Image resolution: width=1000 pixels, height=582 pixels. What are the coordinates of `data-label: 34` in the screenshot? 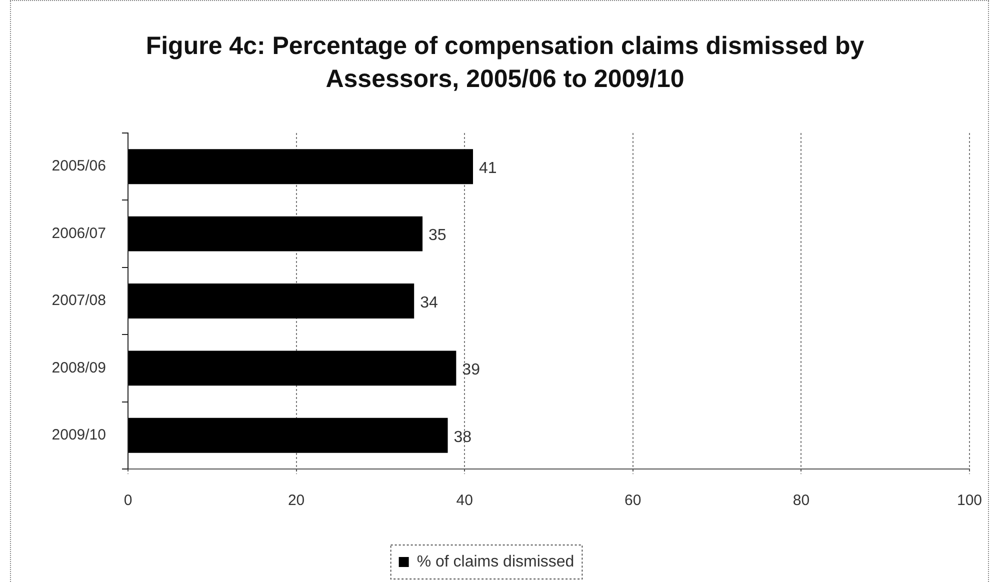 It's located at (429, 303).